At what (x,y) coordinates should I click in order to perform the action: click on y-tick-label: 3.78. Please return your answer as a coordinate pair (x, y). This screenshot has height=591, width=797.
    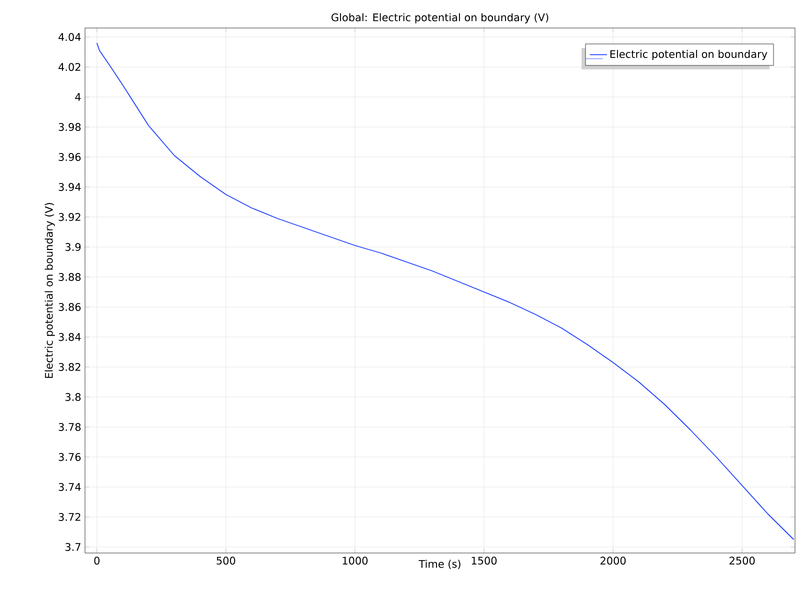
    Looking at the image, I should click on (69, 427).